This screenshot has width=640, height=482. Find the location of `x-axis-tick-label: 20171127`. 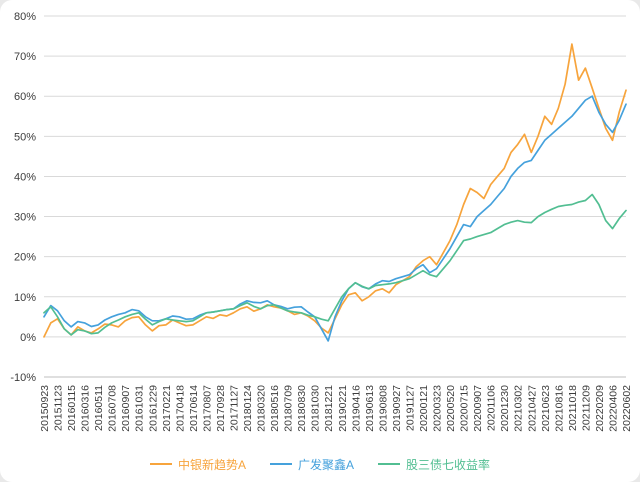

x-axis-tick-label: 20171127 is located at coordinates (234, 408).